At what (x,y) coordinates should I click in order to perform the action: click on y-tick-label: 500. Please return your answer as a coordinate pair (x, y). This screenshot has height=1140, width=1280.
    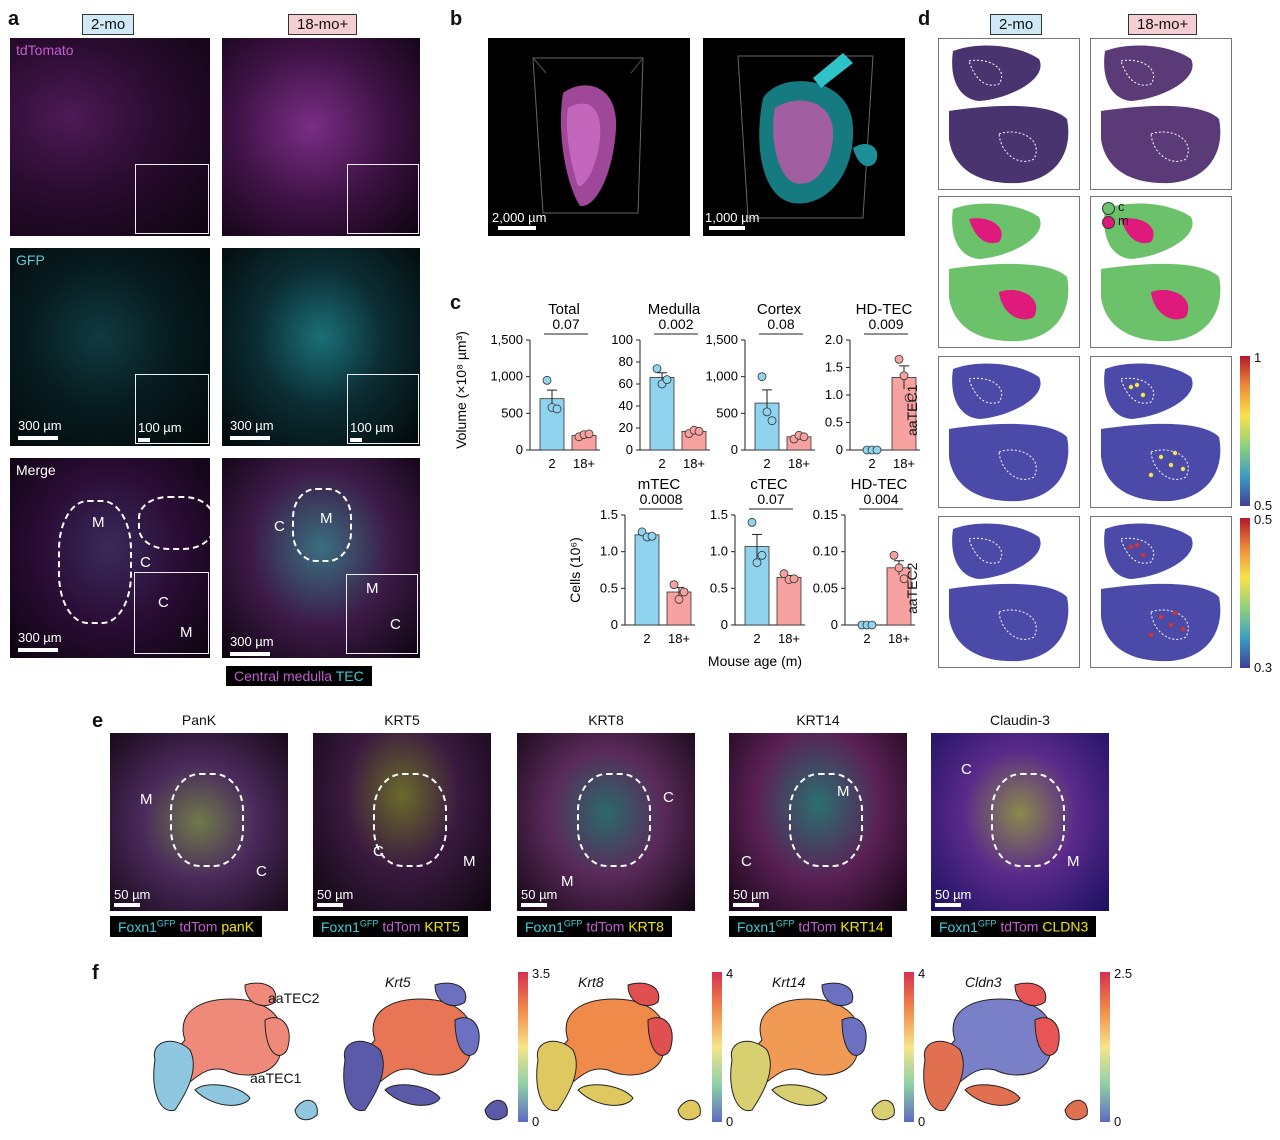
    Looking at the image, I should click on (727, 412).